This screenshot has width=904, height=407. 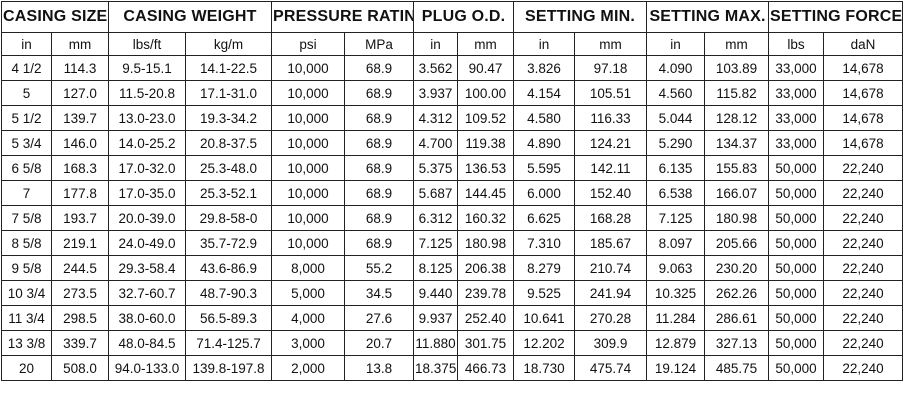 What do you see at coordinates (611, 218) in the screenshot?
I see `cell-setting-min-mm: 168.28` at bounding box center [611, 218].